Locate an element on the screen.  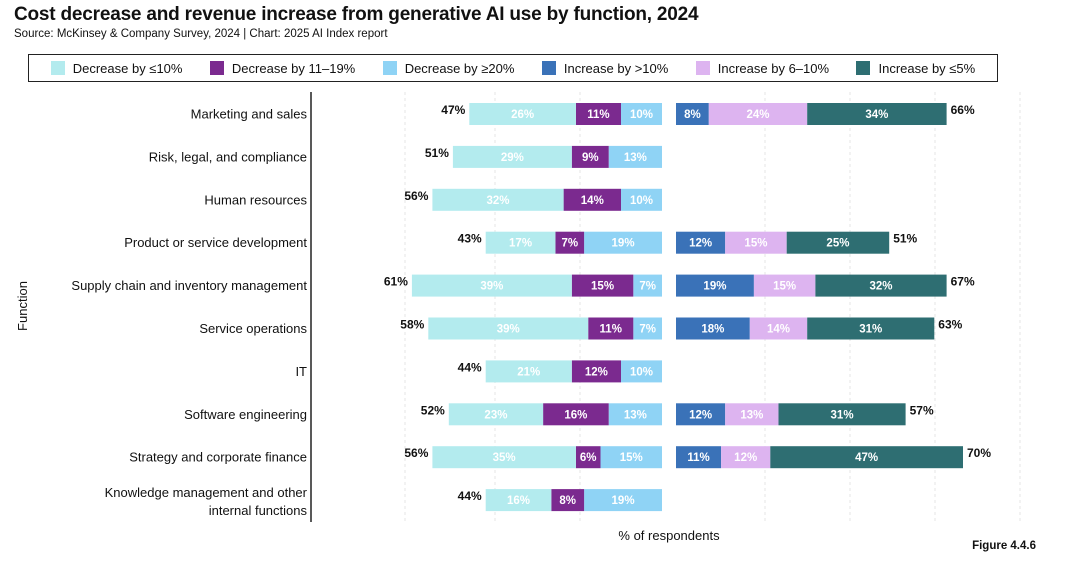
legend-item-decrease-ge20: Decrease by ≥20% is located at coordinates (448, 68).